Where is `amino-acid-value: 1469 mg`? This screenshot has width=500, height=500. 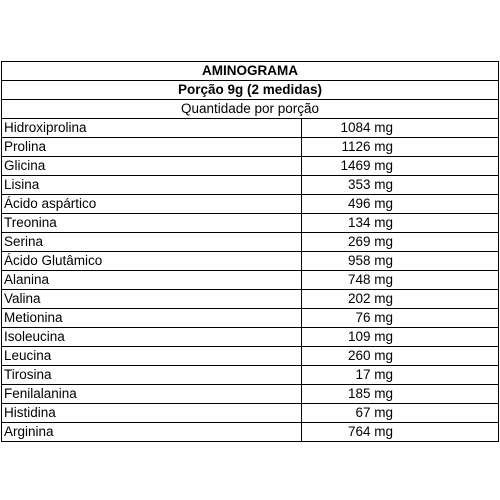
amino-acid-value: 1469 mg is located at coordinates (366, 165).